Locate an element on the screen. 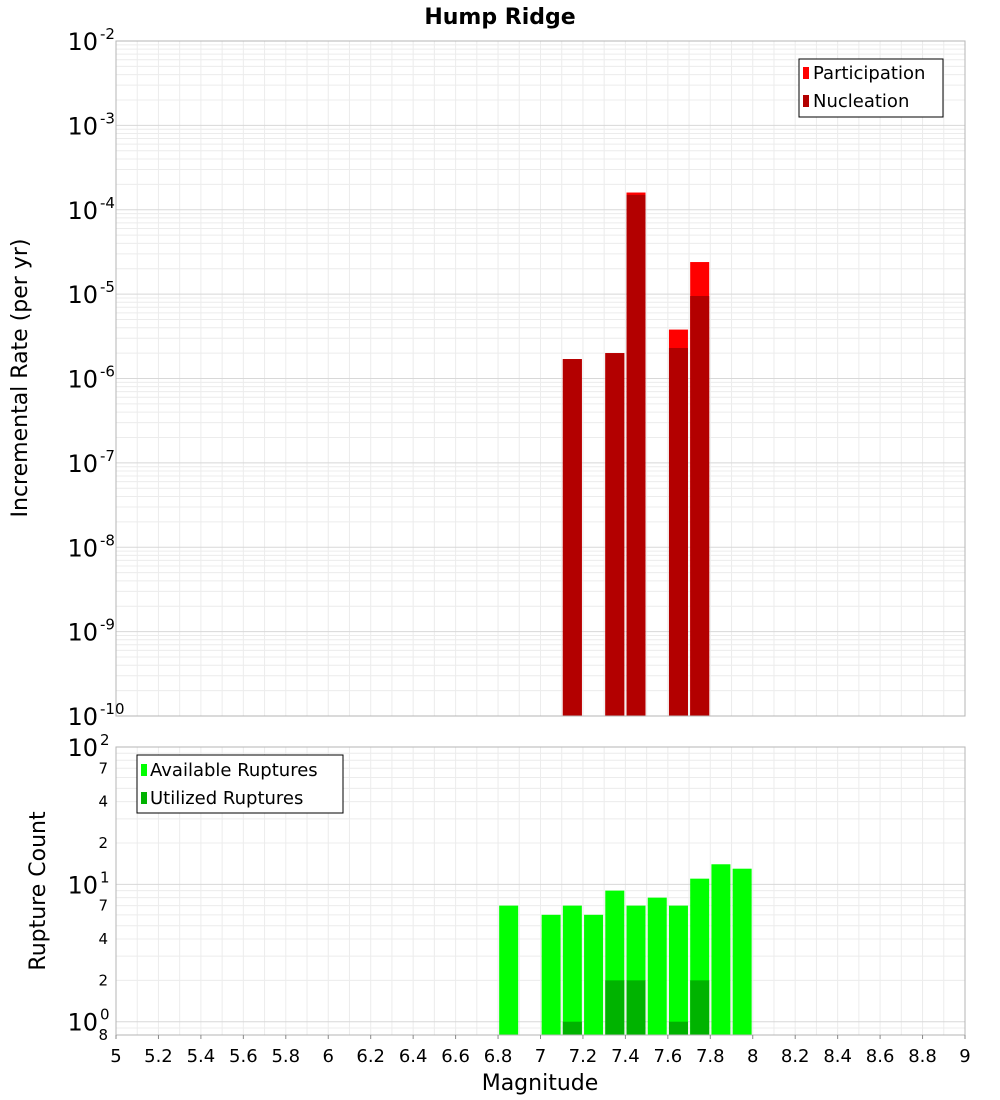 This screenshot has height=1100, width=1000. top-legend-label: Participation is located at coordinates (869, 73).